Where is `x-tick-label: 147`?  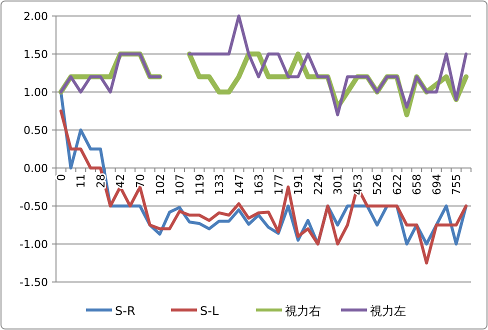
x-tick-label: 147 is located at coordinates (239, 184).